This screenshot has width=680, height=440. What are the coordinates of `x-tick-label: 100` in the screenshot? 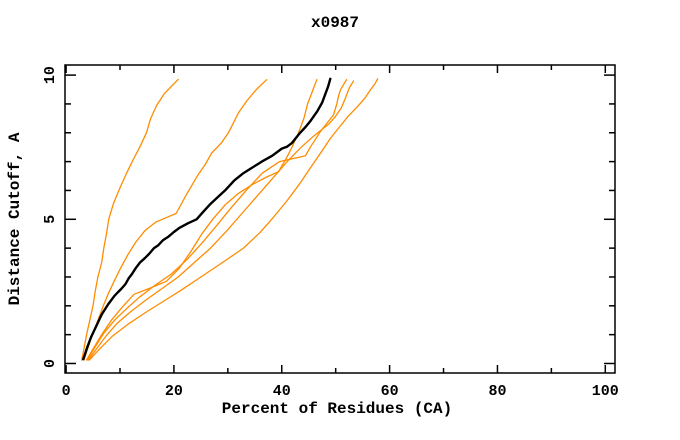 It's located at (605, 391).